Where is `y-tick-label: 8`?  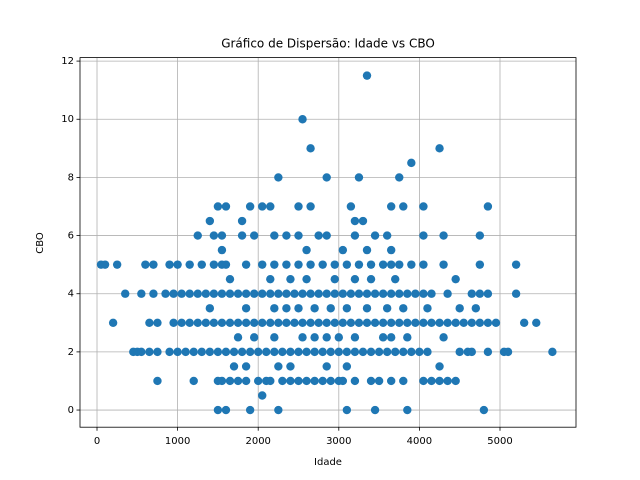 y-tick-label: 8 is located at coordinates (71, 177).